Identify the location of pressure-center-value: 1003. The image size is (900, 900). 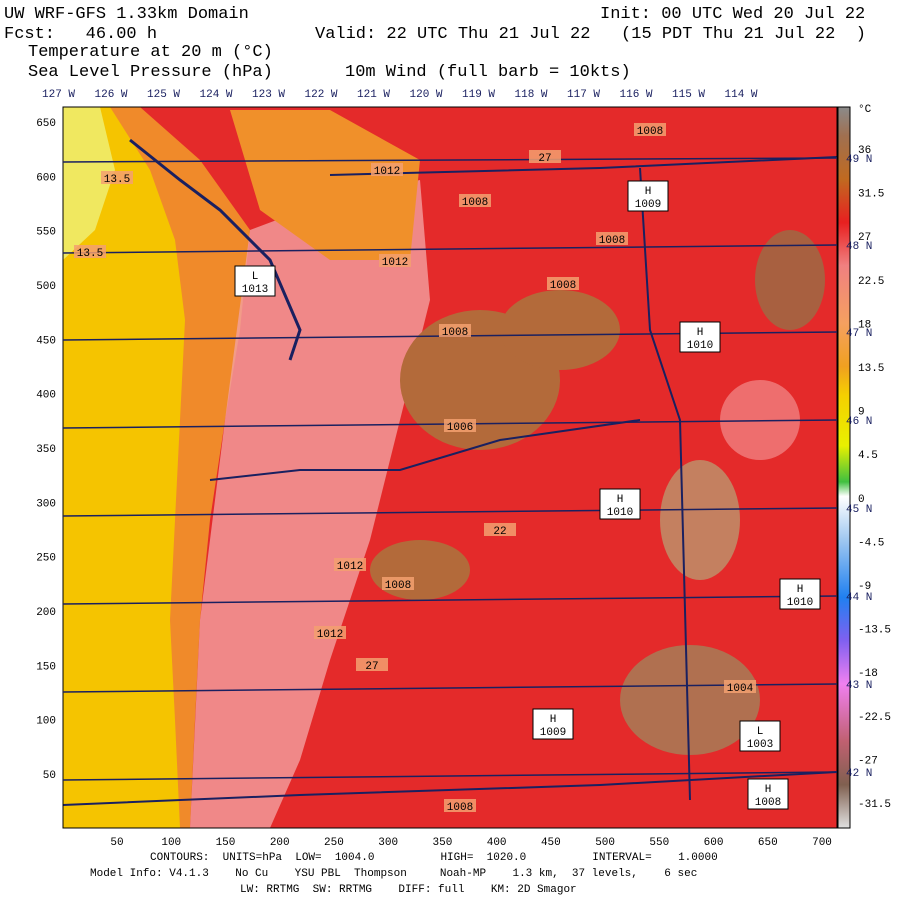
(760, 745).